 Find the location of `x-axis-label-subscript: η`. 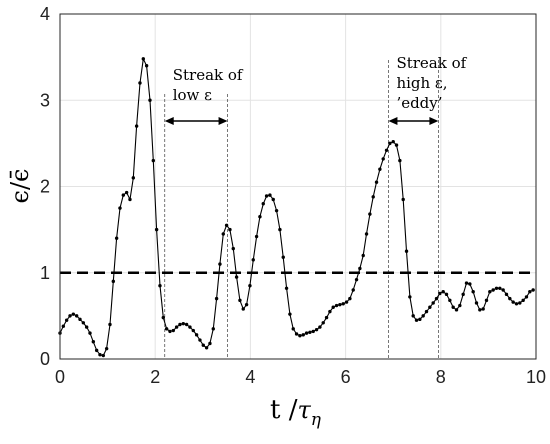

x-axis-label-subscript: η is located at coordinates (316, 420).